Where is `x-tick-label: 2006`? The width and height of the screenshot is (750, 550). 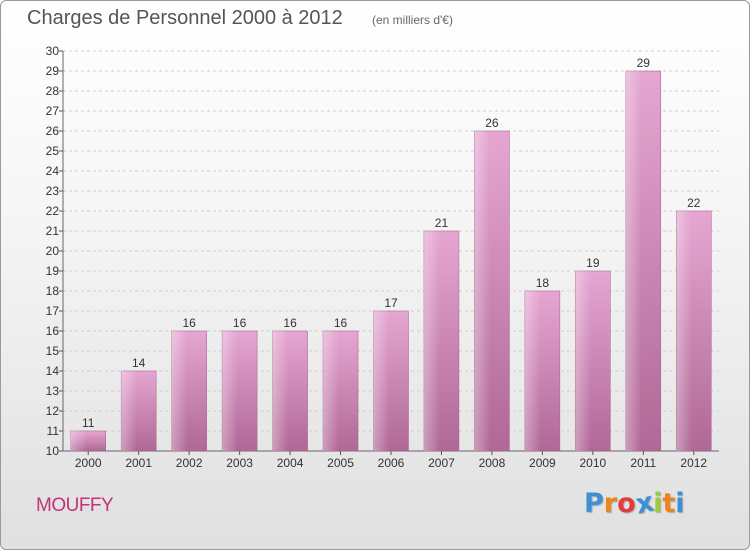 x-tick-label: 2006 is located at coordinates (391, 463).